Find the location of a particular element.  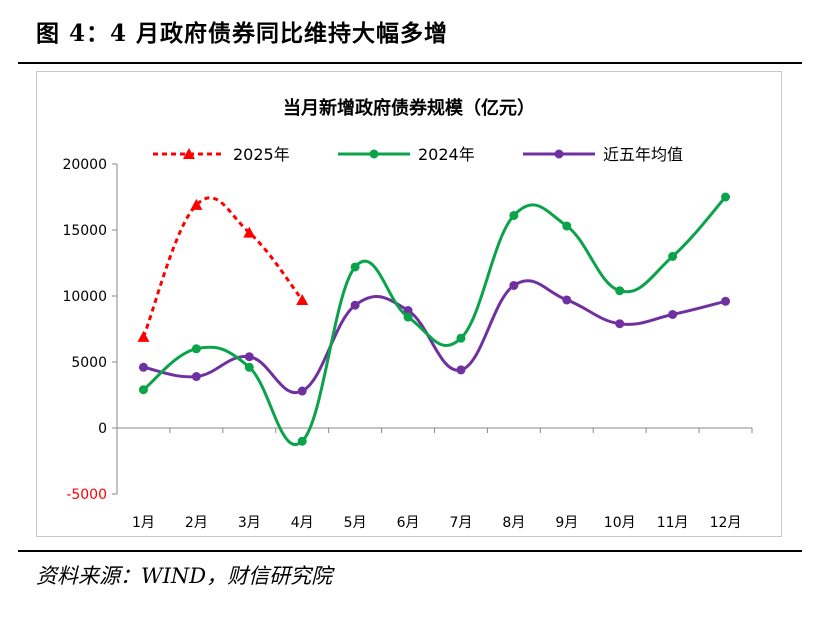

y-tick-label: -5000 is located at coordinates (86, 495).